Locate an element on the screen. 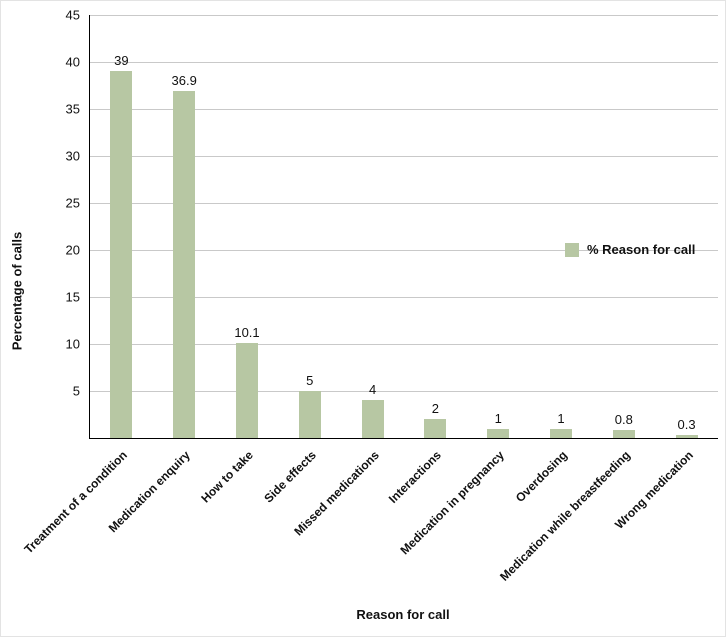 The width and height of the screenshot is (726, 637). bar-value-label: 2 is located at coordinates (435, 409).